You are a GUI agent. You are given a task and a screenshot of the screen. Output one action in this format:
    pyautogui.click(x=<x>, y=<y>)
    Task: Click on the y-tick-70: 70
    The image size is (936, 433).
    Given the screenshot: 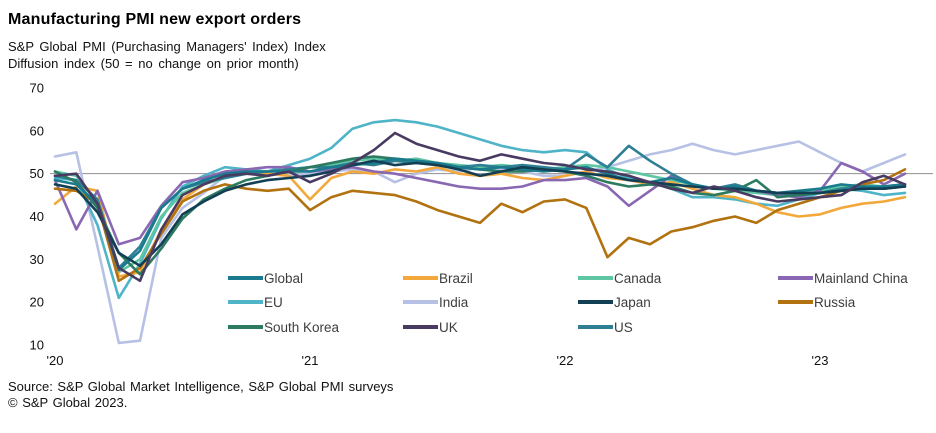 What is the action you would take?
    pyautogui.click(x=37, y=88)
    